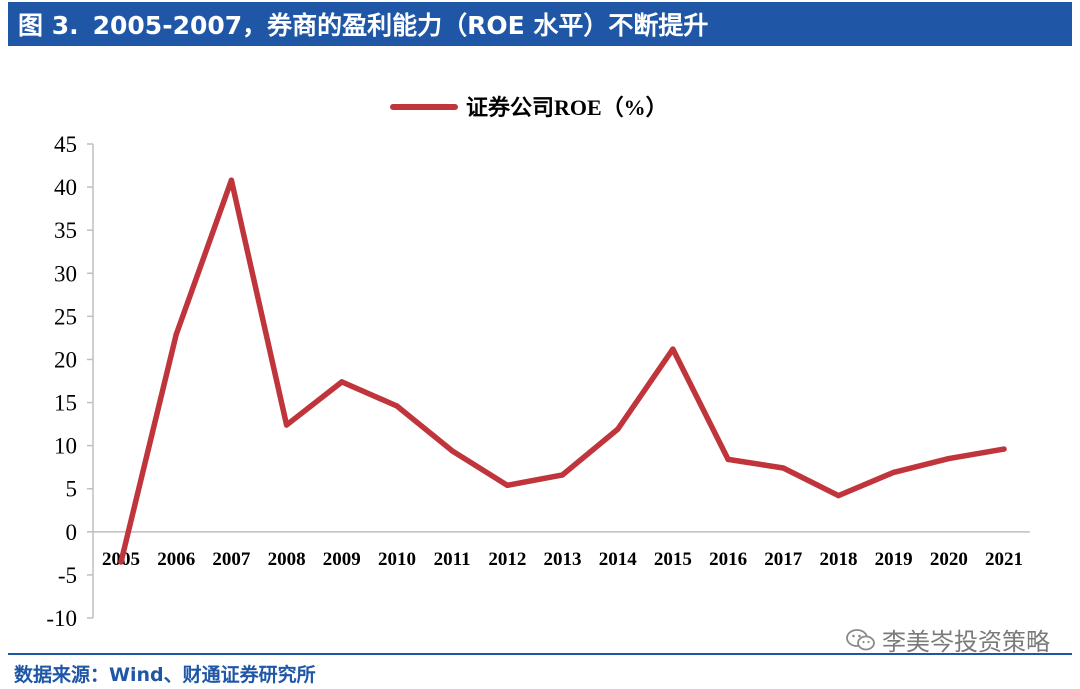  What do you see at coordinates (72, 489) in the screenshot?
I see `y-tick-label: 5` at bounding box center [72, 489].